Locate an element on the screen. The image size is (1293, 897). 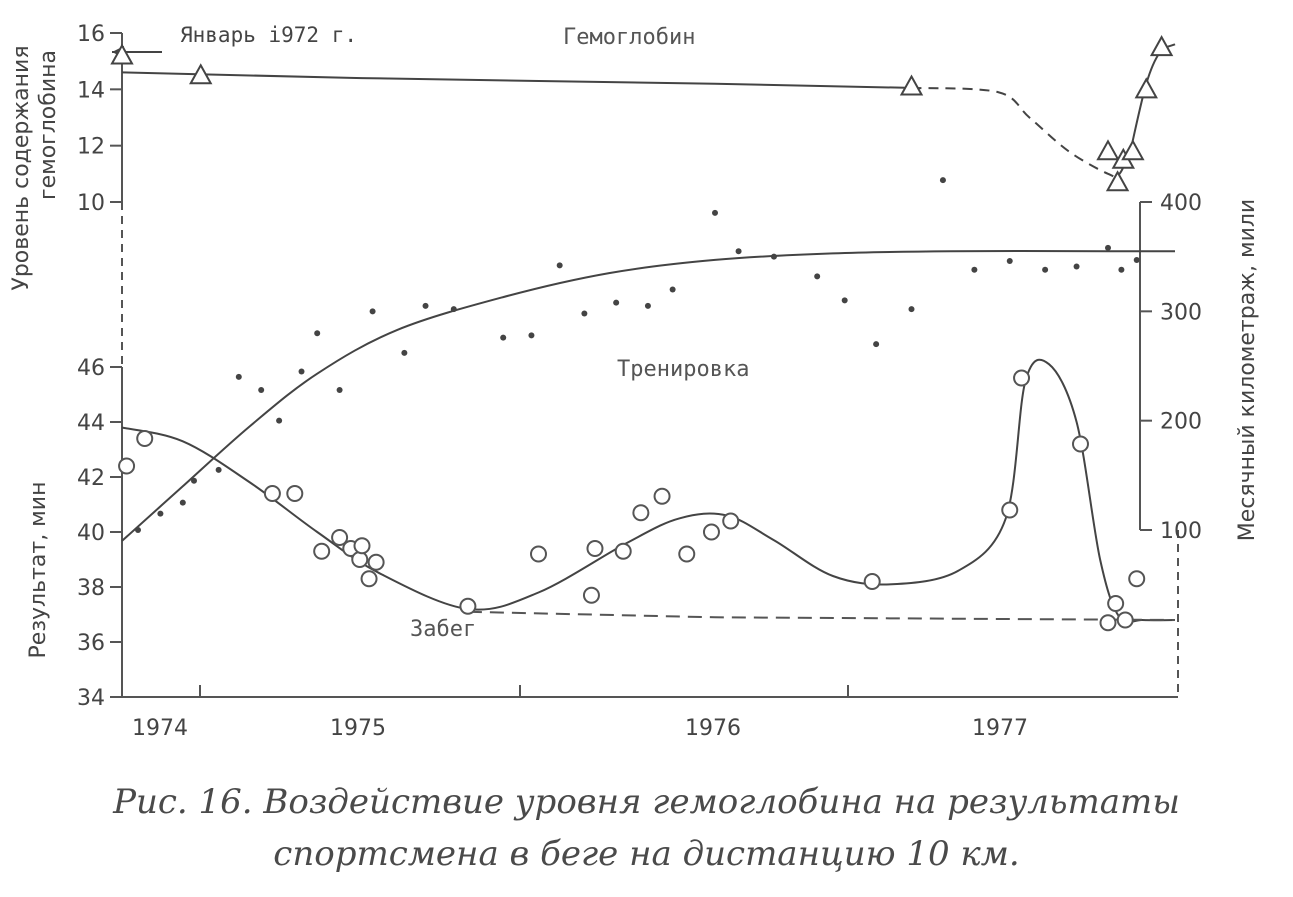
x-tick-label: 1976 is located at coordinates (713, 728).